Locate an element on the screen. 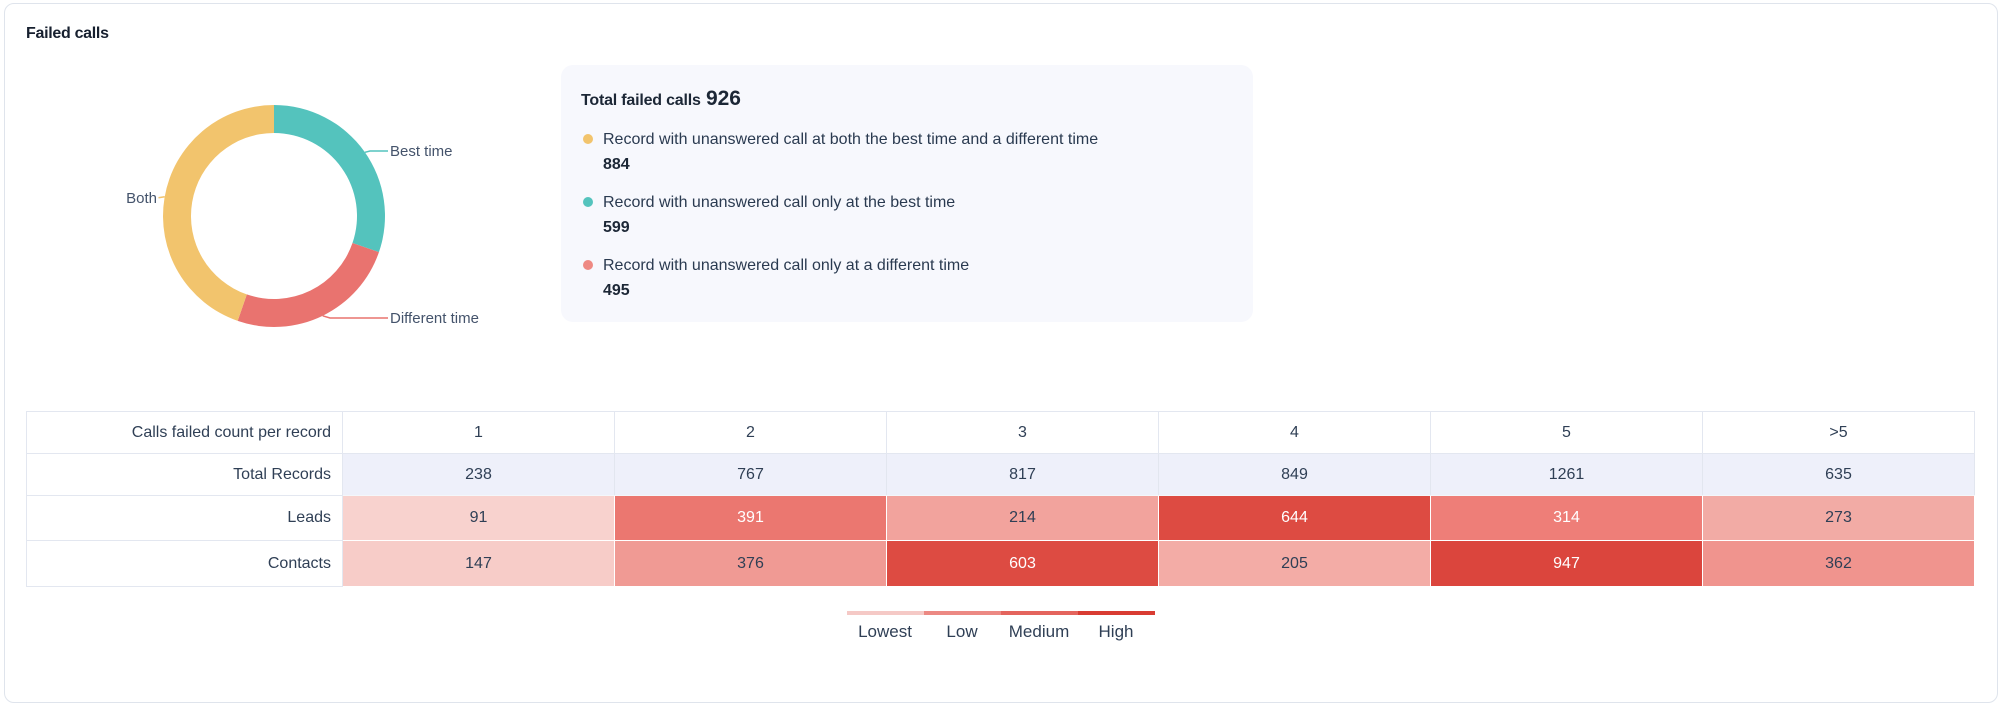  svg-text: Both is located at coordinates (141, 198).